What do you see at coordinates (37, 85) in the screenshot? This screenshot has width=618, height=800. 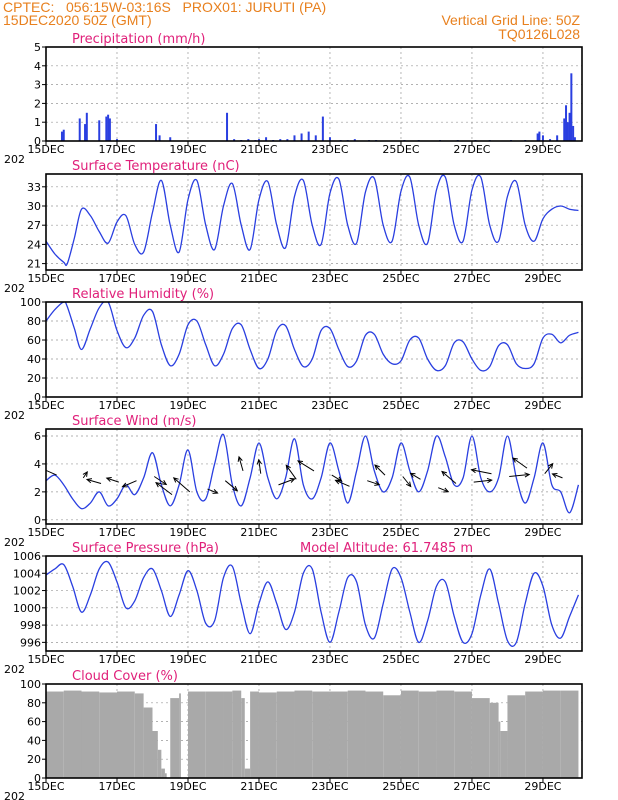 I see `y-tick-label: 3` at bounding box center [37, 85].